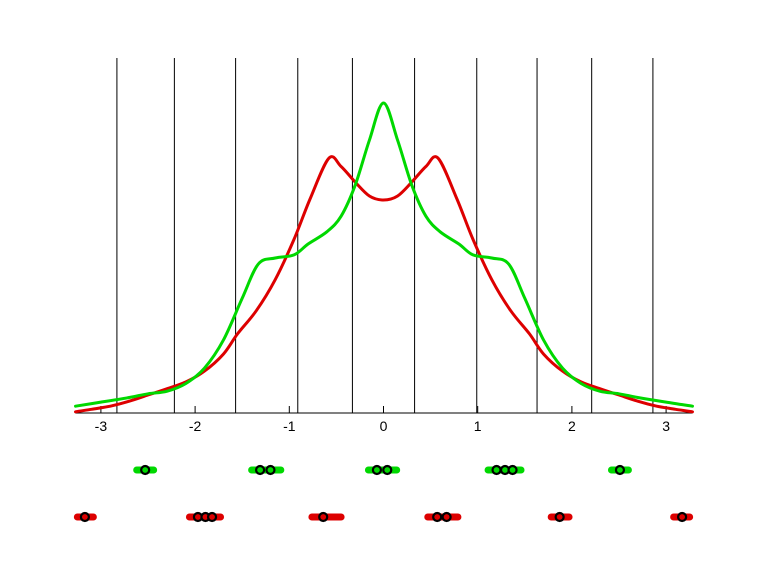 The width and height of the screenshot is (768, 576). What do you see at coordinates (195, 426) in the screenshot?
I see `x-tick-label: -2` at bounding box center [195, 426].